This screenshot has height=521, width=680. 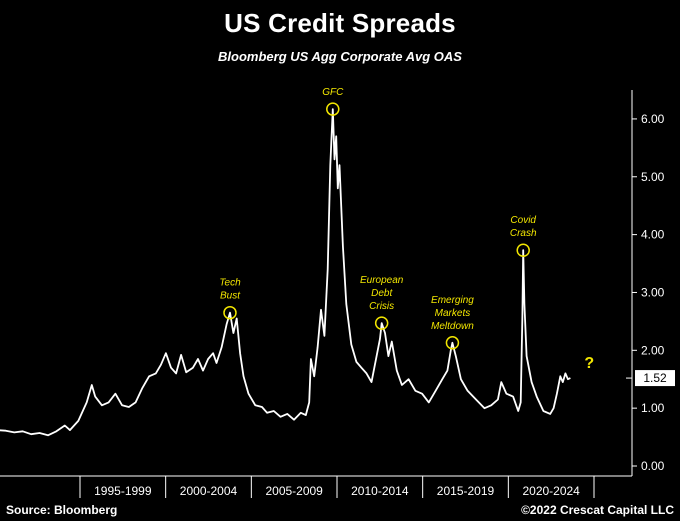 What do you see at coordinates (589, 363) in the screenshot?
I see `future-question-mark: ?` at bounding box center [589, 363].